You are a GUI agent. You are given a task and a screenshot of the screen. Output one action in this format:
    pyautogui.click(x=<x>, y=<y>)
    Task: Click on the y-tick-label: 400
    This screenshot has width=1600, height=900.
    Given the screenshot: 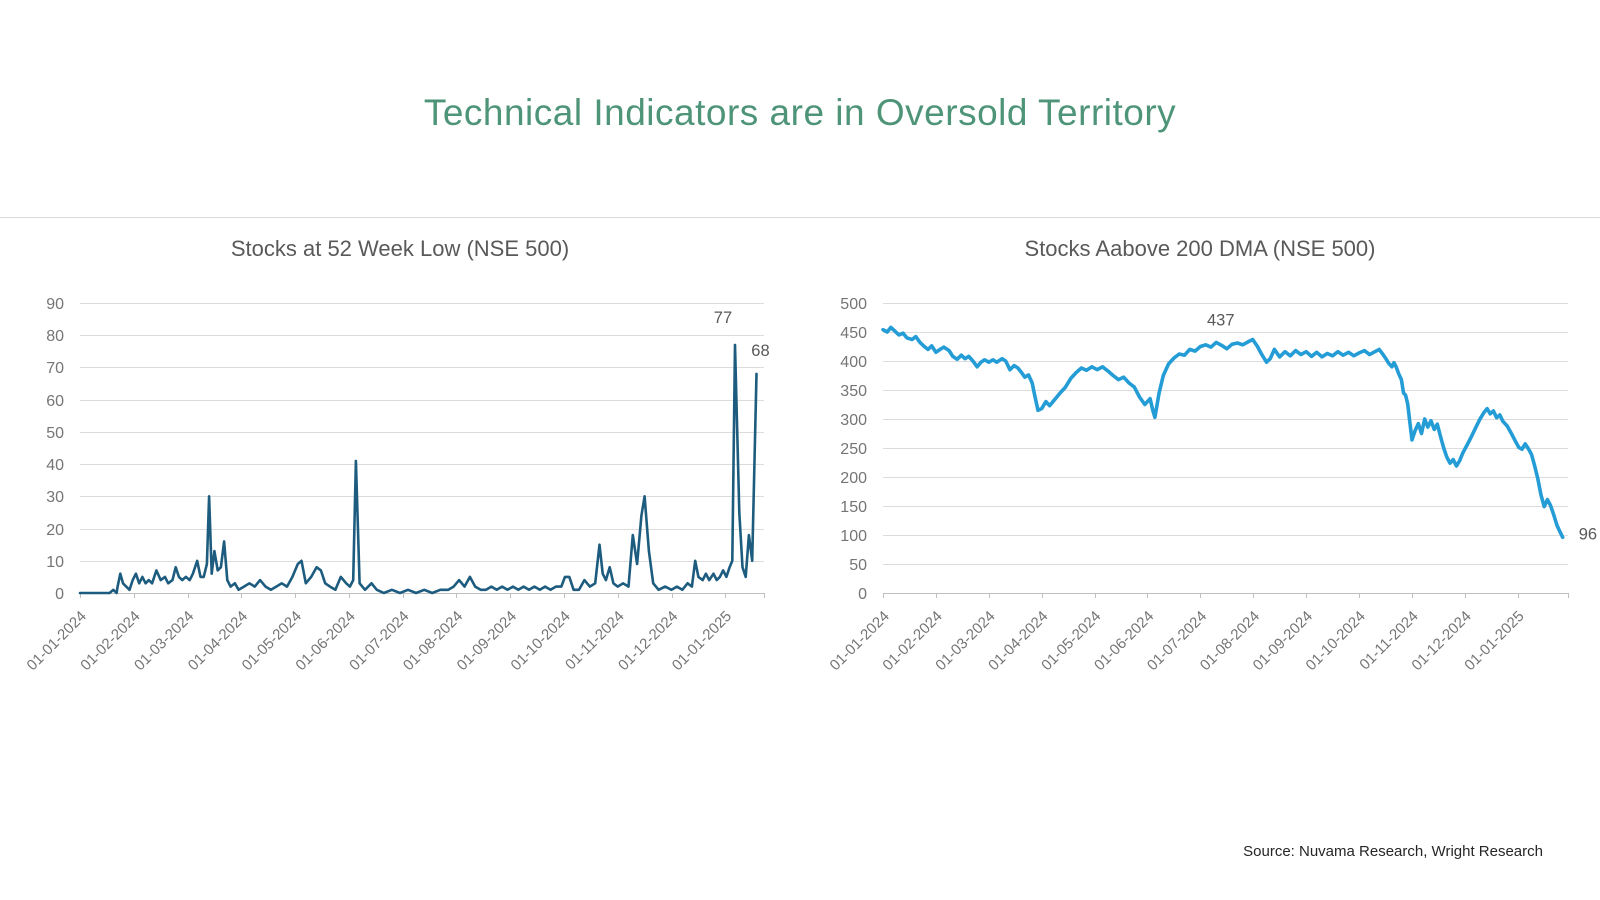 What is the action you would take?
    pyautogui.click(x=853, y=362)
    